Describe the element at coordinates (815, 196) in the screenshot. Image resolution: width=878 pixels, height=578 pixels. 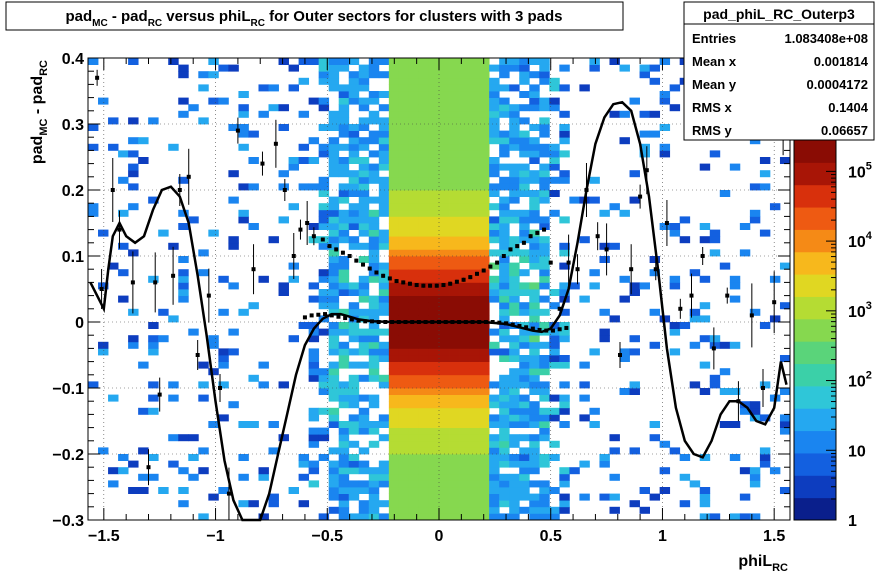
I see `color-scale-band` at that location.